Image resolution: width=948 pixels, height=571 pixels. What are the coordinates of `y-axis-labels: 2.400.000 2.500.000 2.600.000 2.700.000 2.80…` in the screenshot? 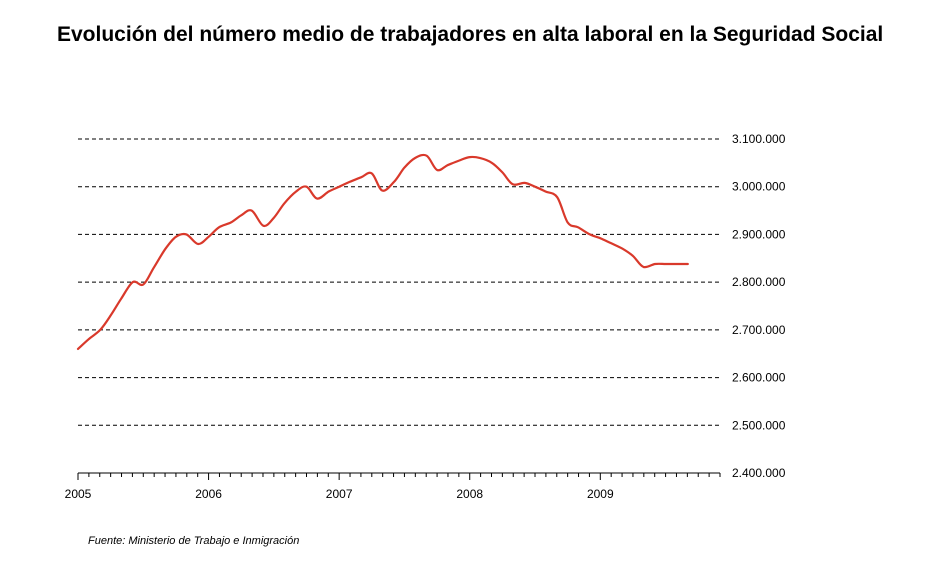 It's located at (759, 306).